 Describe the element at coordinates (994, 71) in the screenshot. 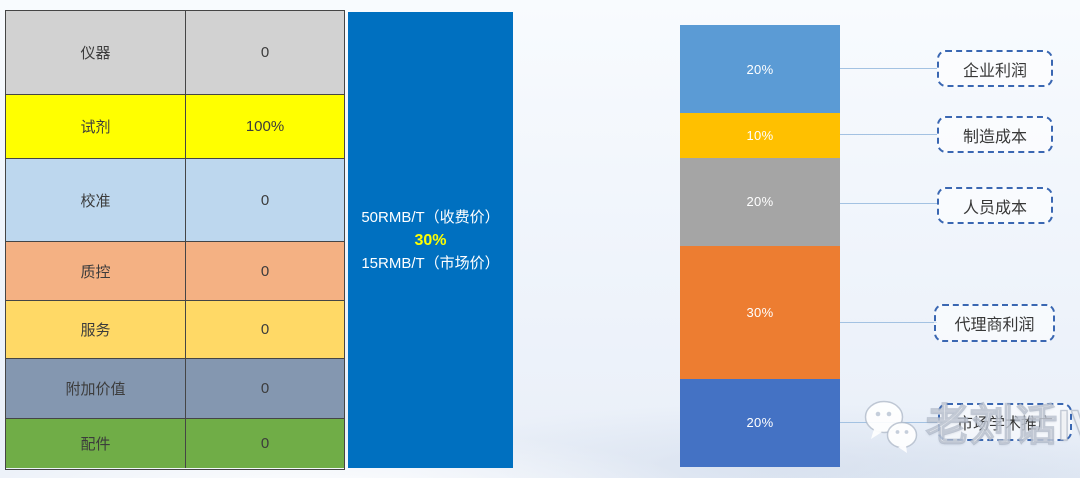

I see `legend-text: 企业利润` at that location.